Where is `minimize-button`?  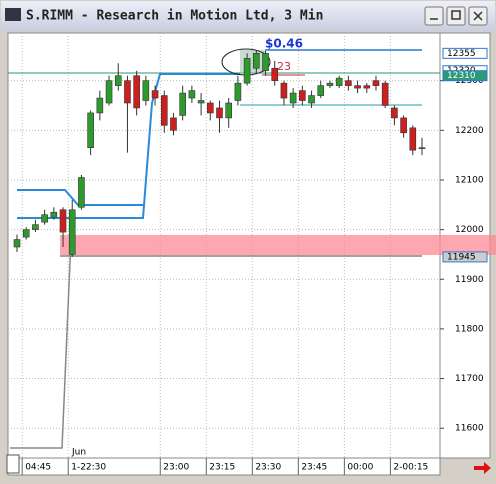 minimize-button is located at coordinates (434, 16).